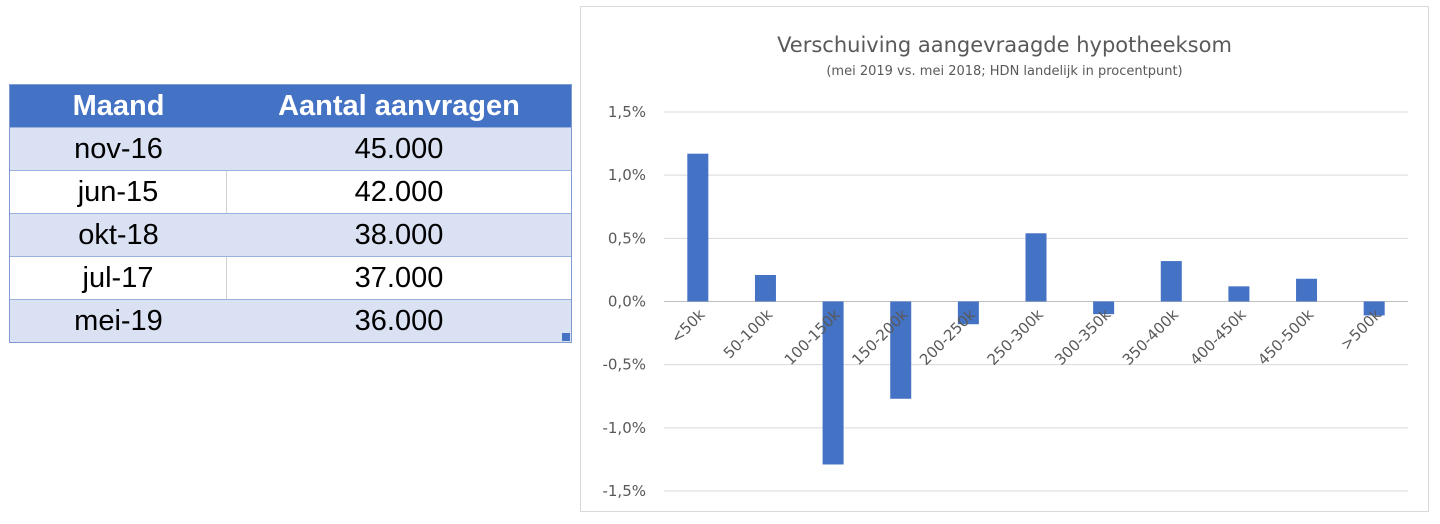  I want to click on x-tick-label: >500k, so click(1361, 329).